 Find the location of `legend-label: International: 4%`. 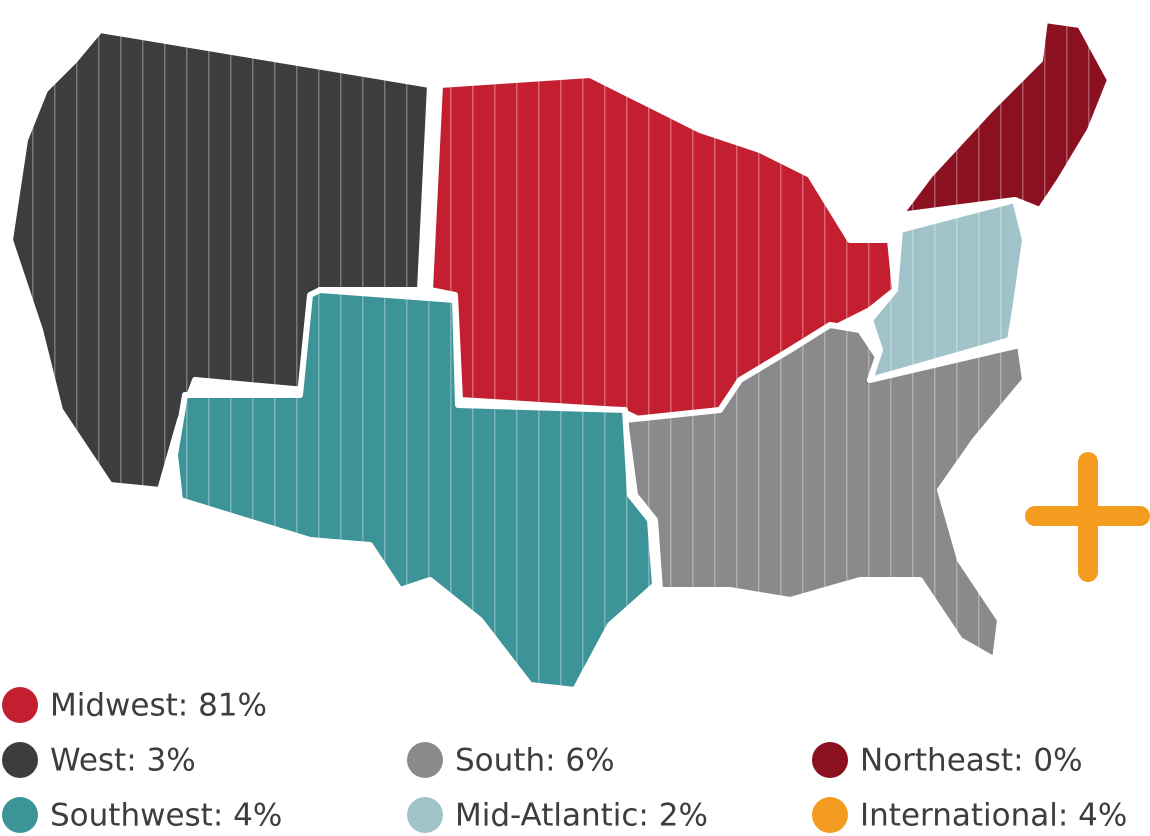

legend-label: International: 4% is located at coordinates (993, 816).